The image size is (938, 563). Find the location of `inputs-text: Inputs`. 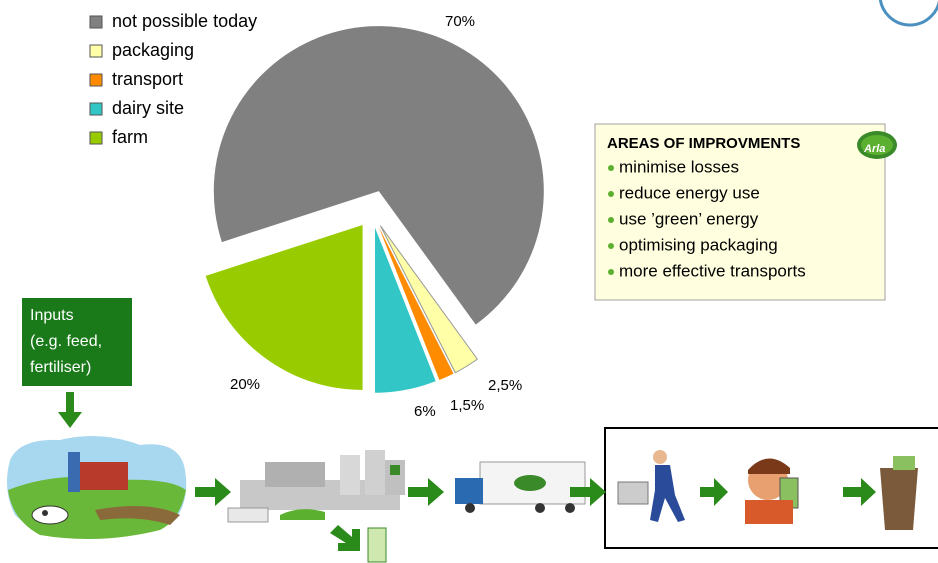

inputs-text: Inputs is located at coordinates (52, 315).